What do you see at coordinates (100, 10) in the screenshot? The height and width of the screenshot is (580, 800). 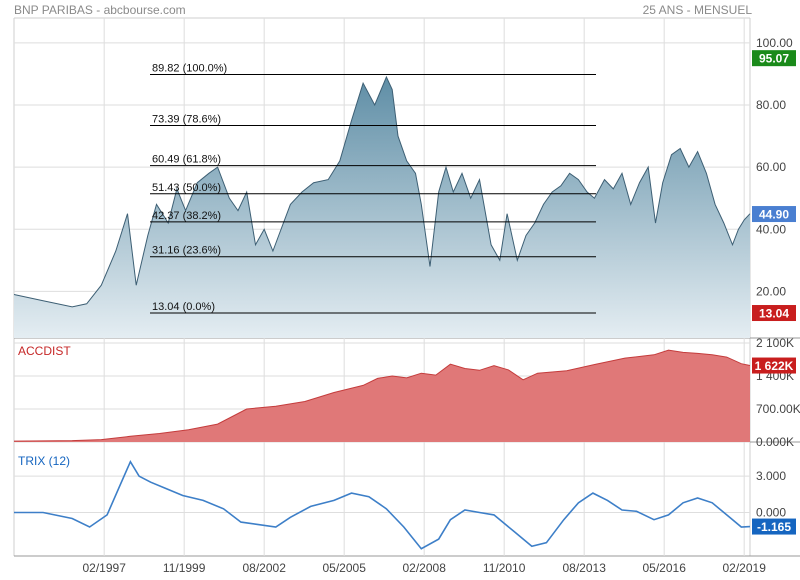 I see `chart-source-title: BNP PARIBAS - abcbourse.com` at bounding box center [100, 10].